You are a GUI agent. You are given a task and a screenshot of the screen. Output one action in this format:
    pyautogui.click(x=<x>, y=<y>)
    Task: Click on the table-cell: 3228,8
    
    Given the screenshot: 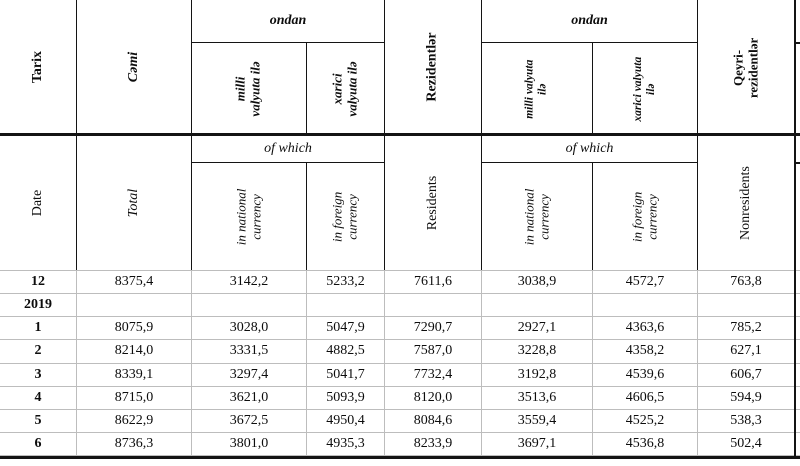 What is the action you would take?
    pyautogui.click(x=537, y=352)
    